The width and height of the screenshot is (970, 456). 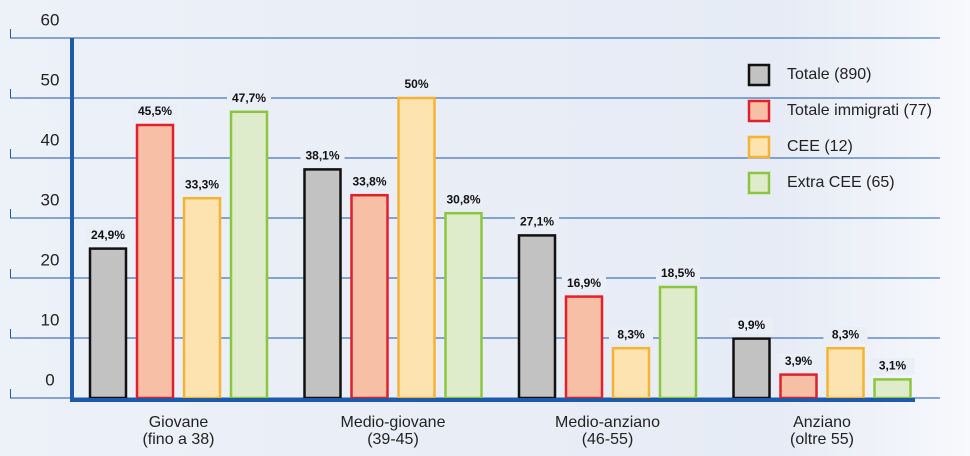 I want to click on value-label: 9,9%, so click(x=752, y=325).